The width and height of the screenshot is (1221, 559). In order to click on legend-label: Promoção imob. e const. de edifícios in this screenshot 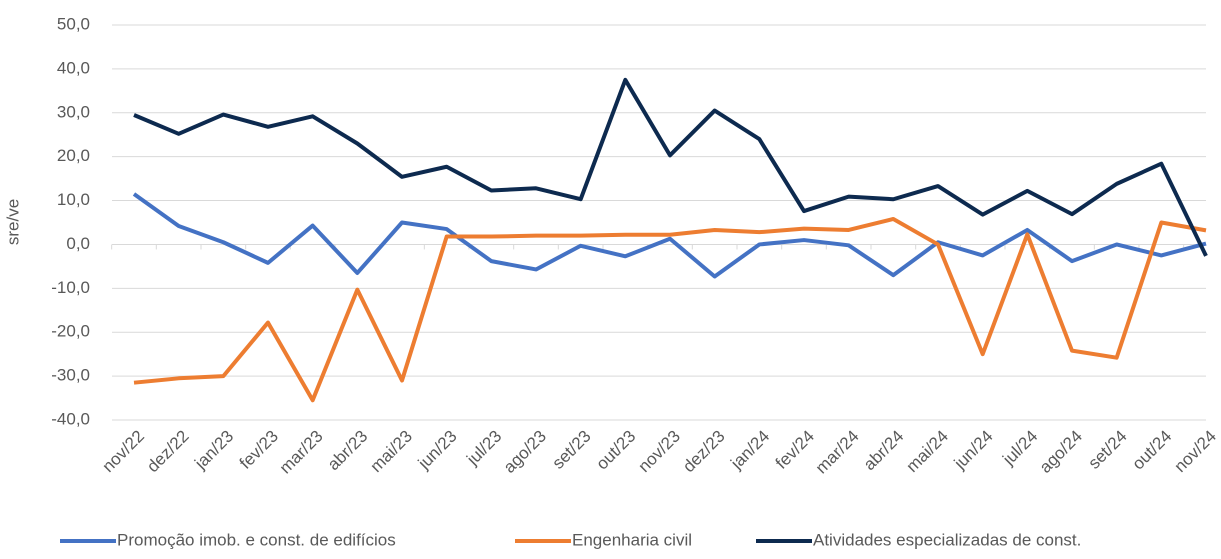, I will do `click(256, 539)`.